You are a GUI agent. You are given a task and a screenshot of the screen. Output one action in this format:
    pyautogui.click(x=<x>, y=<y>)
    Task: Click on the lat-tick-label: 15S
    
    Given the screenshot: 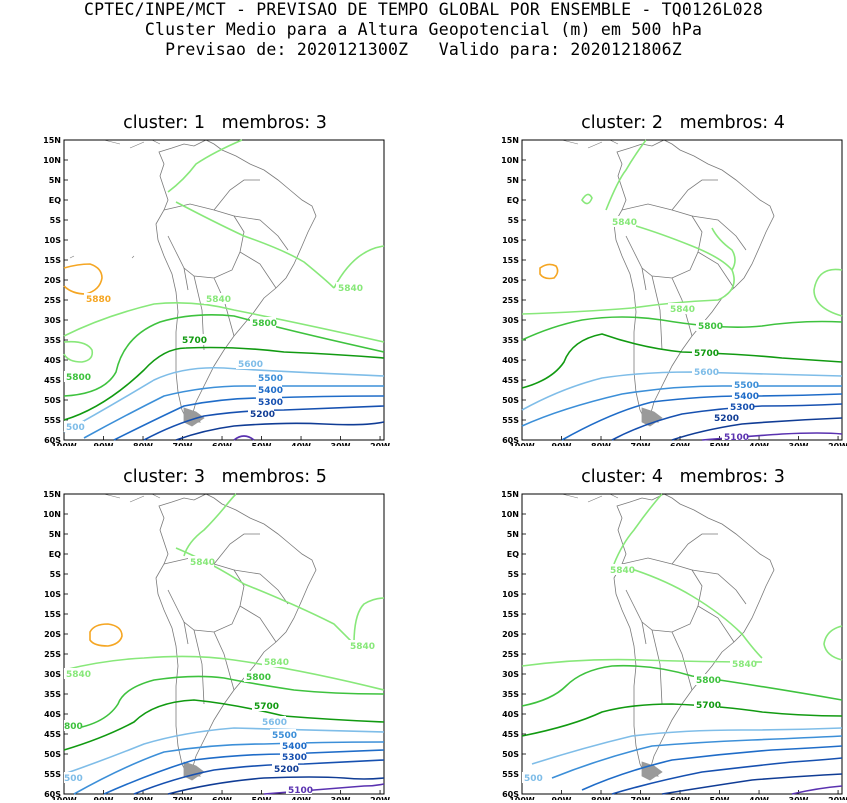 What is the action you would take?
    pyautogui.click(x=510, y=614)
    